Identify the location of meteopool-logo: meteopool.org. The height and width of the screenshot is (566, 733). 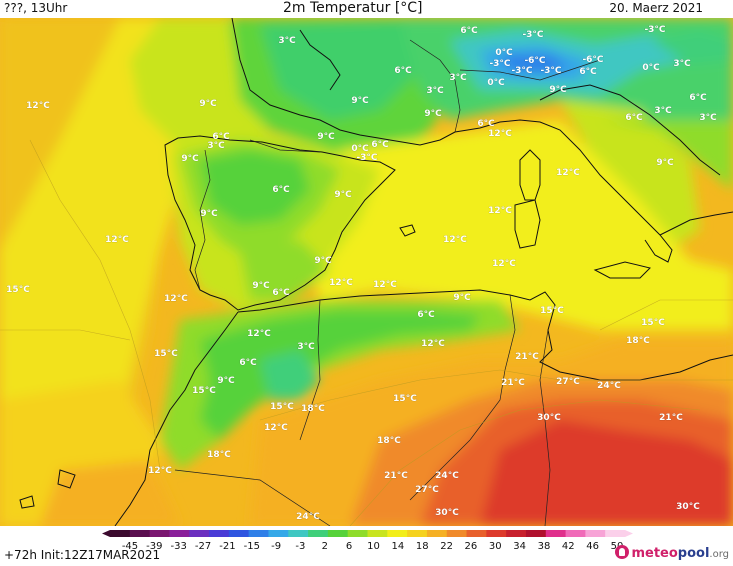
(672, 553).